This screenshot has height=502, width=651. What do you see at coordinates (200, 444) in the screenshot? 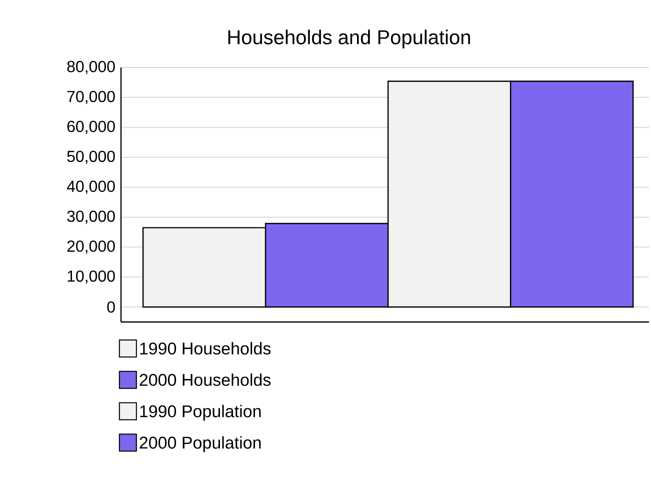
I see `legend-label: 2000 Population` at bounding box center [200, 444].